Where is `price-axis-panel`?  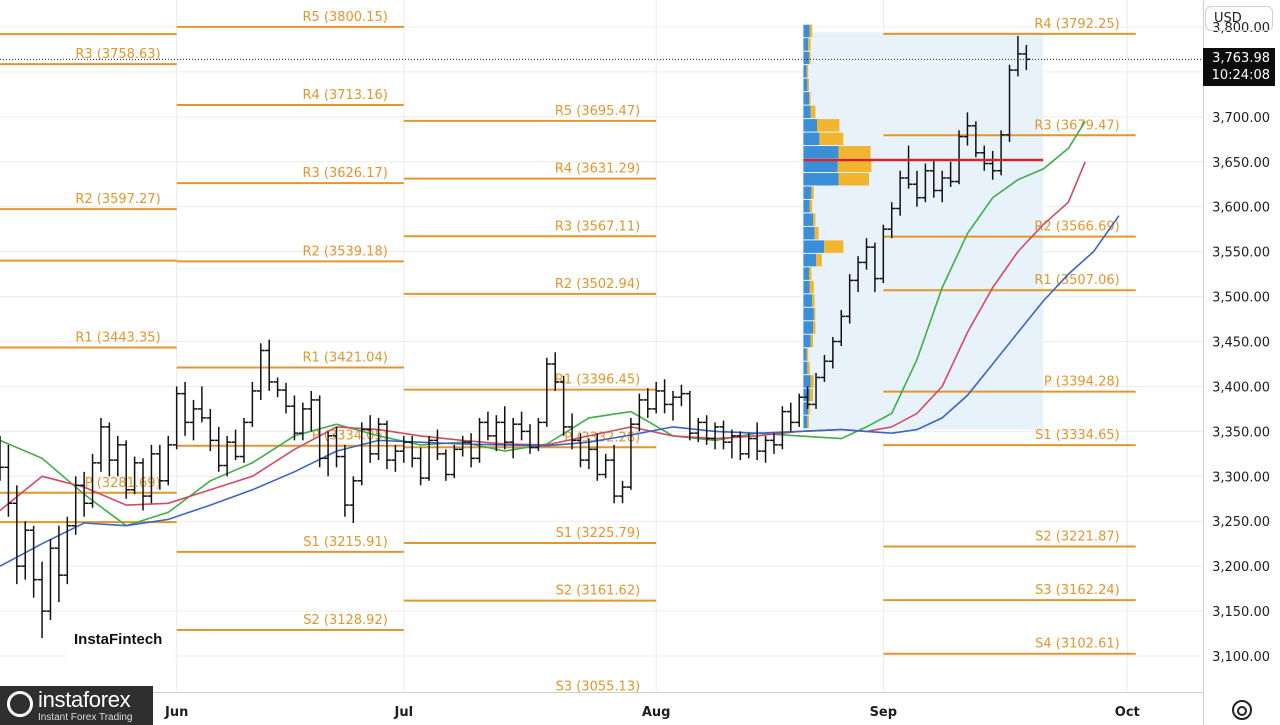 price-axis-panel is located at coordinates (1241, 362).